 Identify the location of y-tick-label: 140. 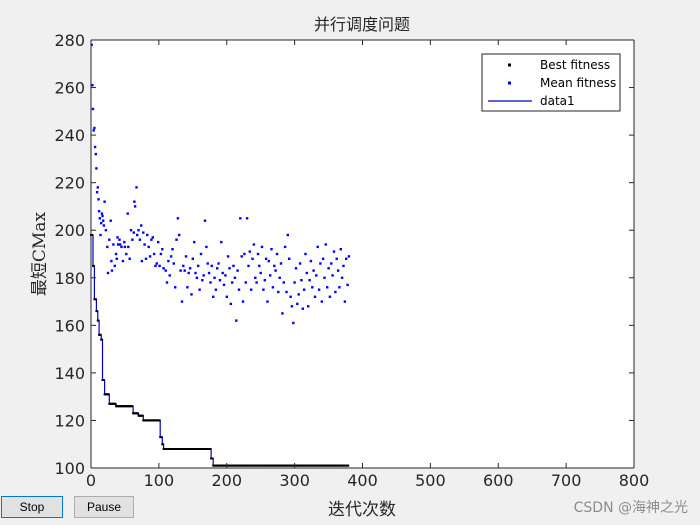
(69, 373).